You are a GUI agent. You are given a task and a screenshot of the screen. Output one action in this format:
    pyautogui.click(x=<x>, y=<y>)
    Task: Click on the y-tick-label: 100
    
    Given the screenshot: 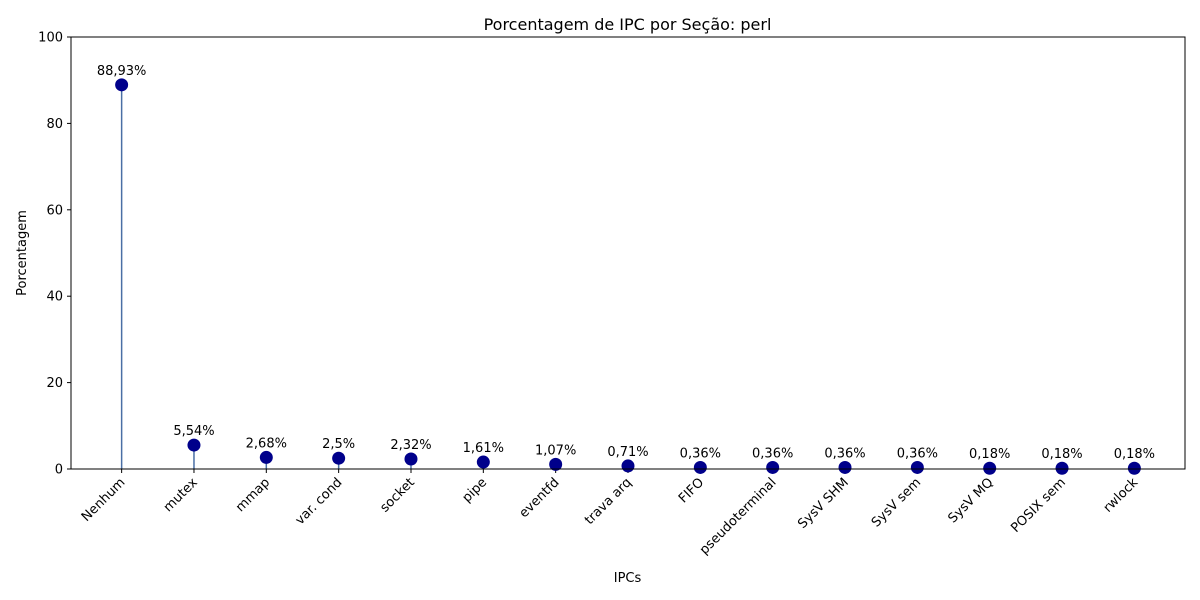 What is the action you would take?
    pyautogui.click(x=50, y=38)
    